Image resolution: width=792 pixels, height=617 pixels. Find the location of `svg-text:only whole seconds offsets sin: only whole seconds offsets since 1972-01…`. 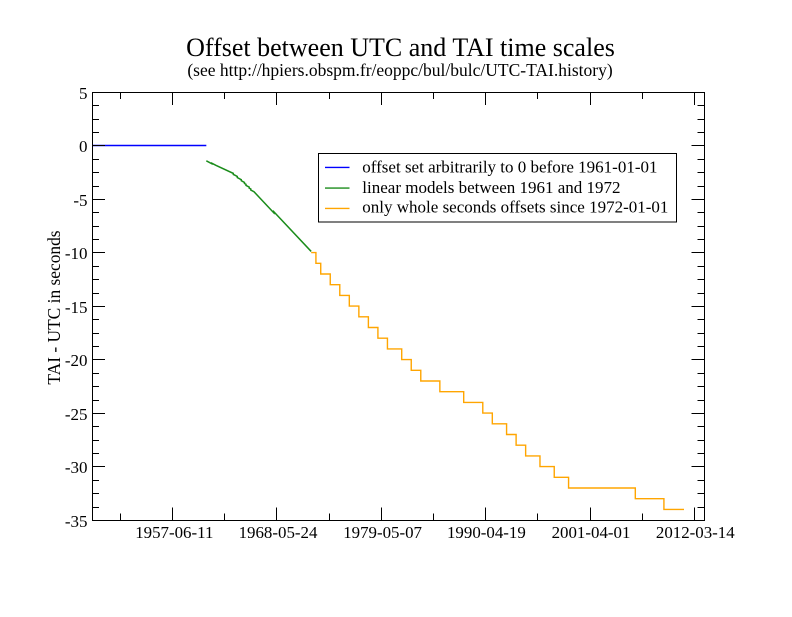

svg-text:only whole seconds offsets sin: only whole seconds offsets since 1972-01… is located at coordinates (515, 207).